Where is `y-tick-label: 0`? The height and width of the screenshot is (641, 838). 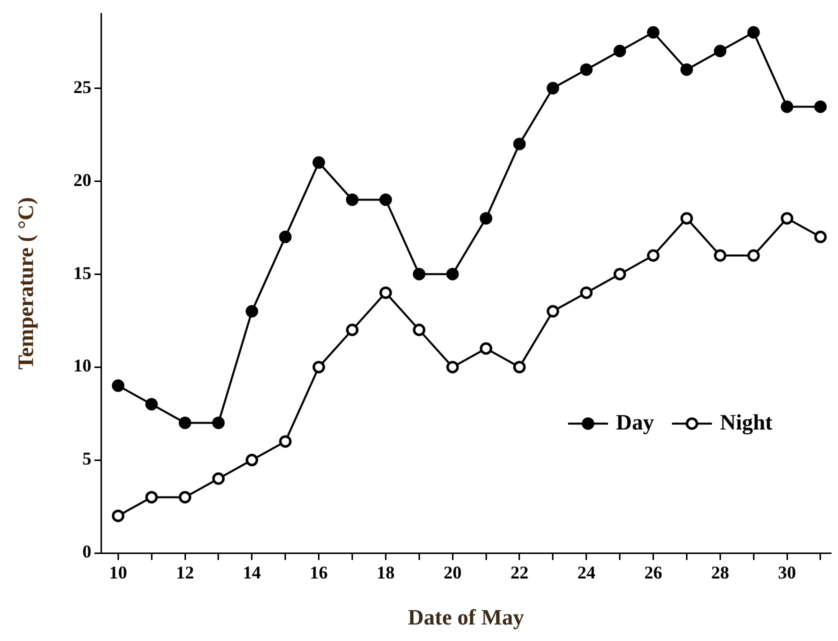
y-tick-label: 0 is located at coordinates (87, 552).